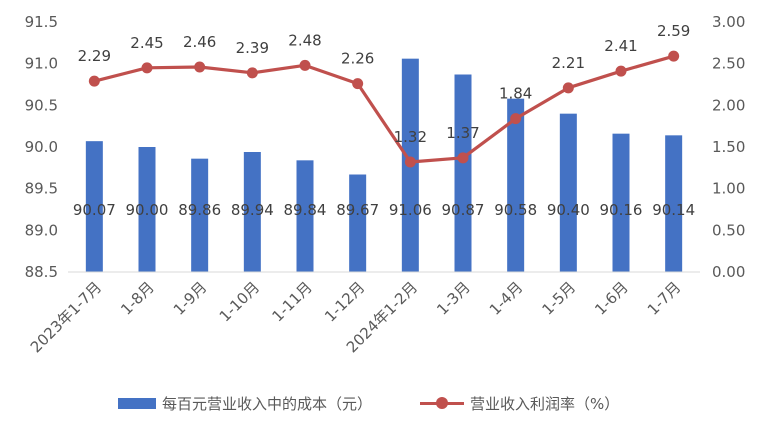 This screenshot has height=432, width=760. What do you see at coordinates (357, 210) in the screenshot?
I see `bar-value-label: 89.67` at bounding box center [357, 210].